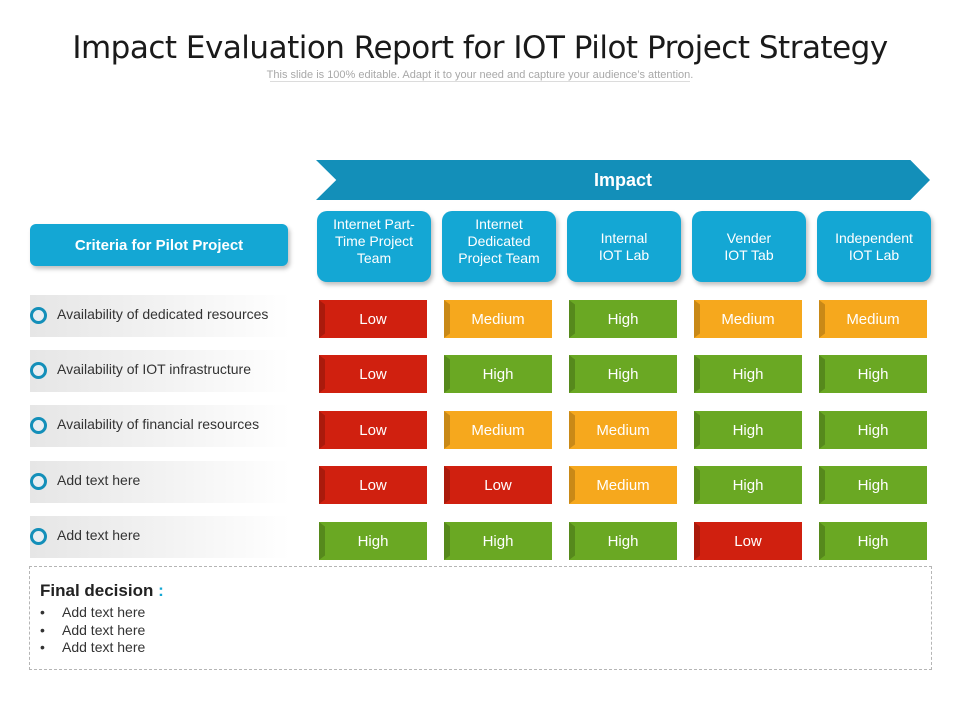 This screenshot has height=720, width=960. What do you see at coordinates (161, 590) in the screenshot?
I see `final-decision-colon: :` at bounding box center [161, 590].